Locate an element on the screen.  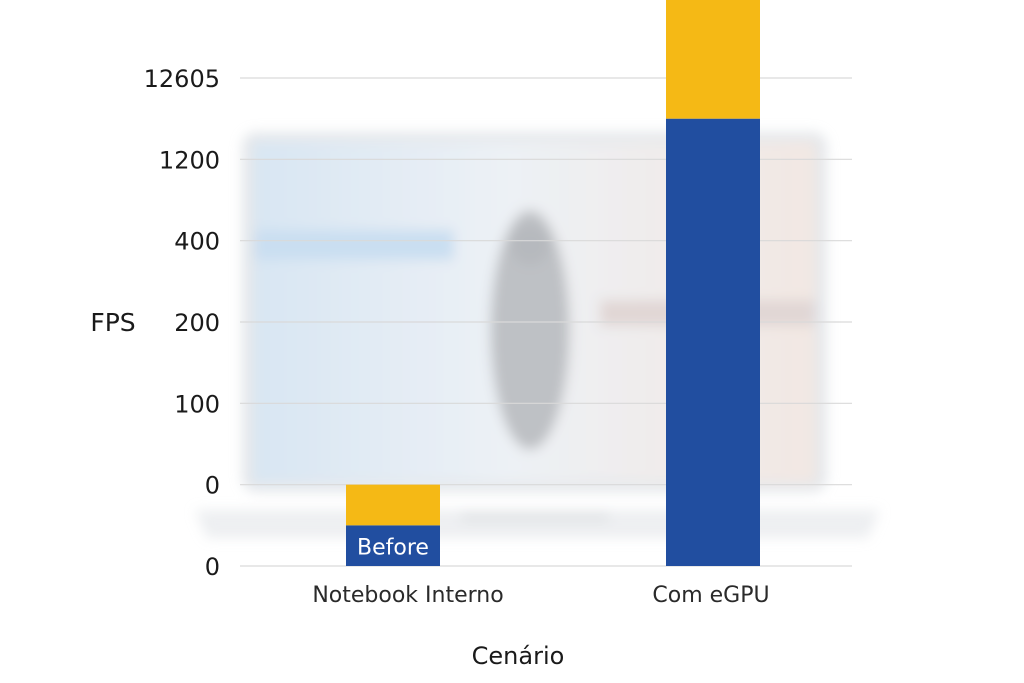
y-tick-label: 200 is located at coordinates (197, 323).